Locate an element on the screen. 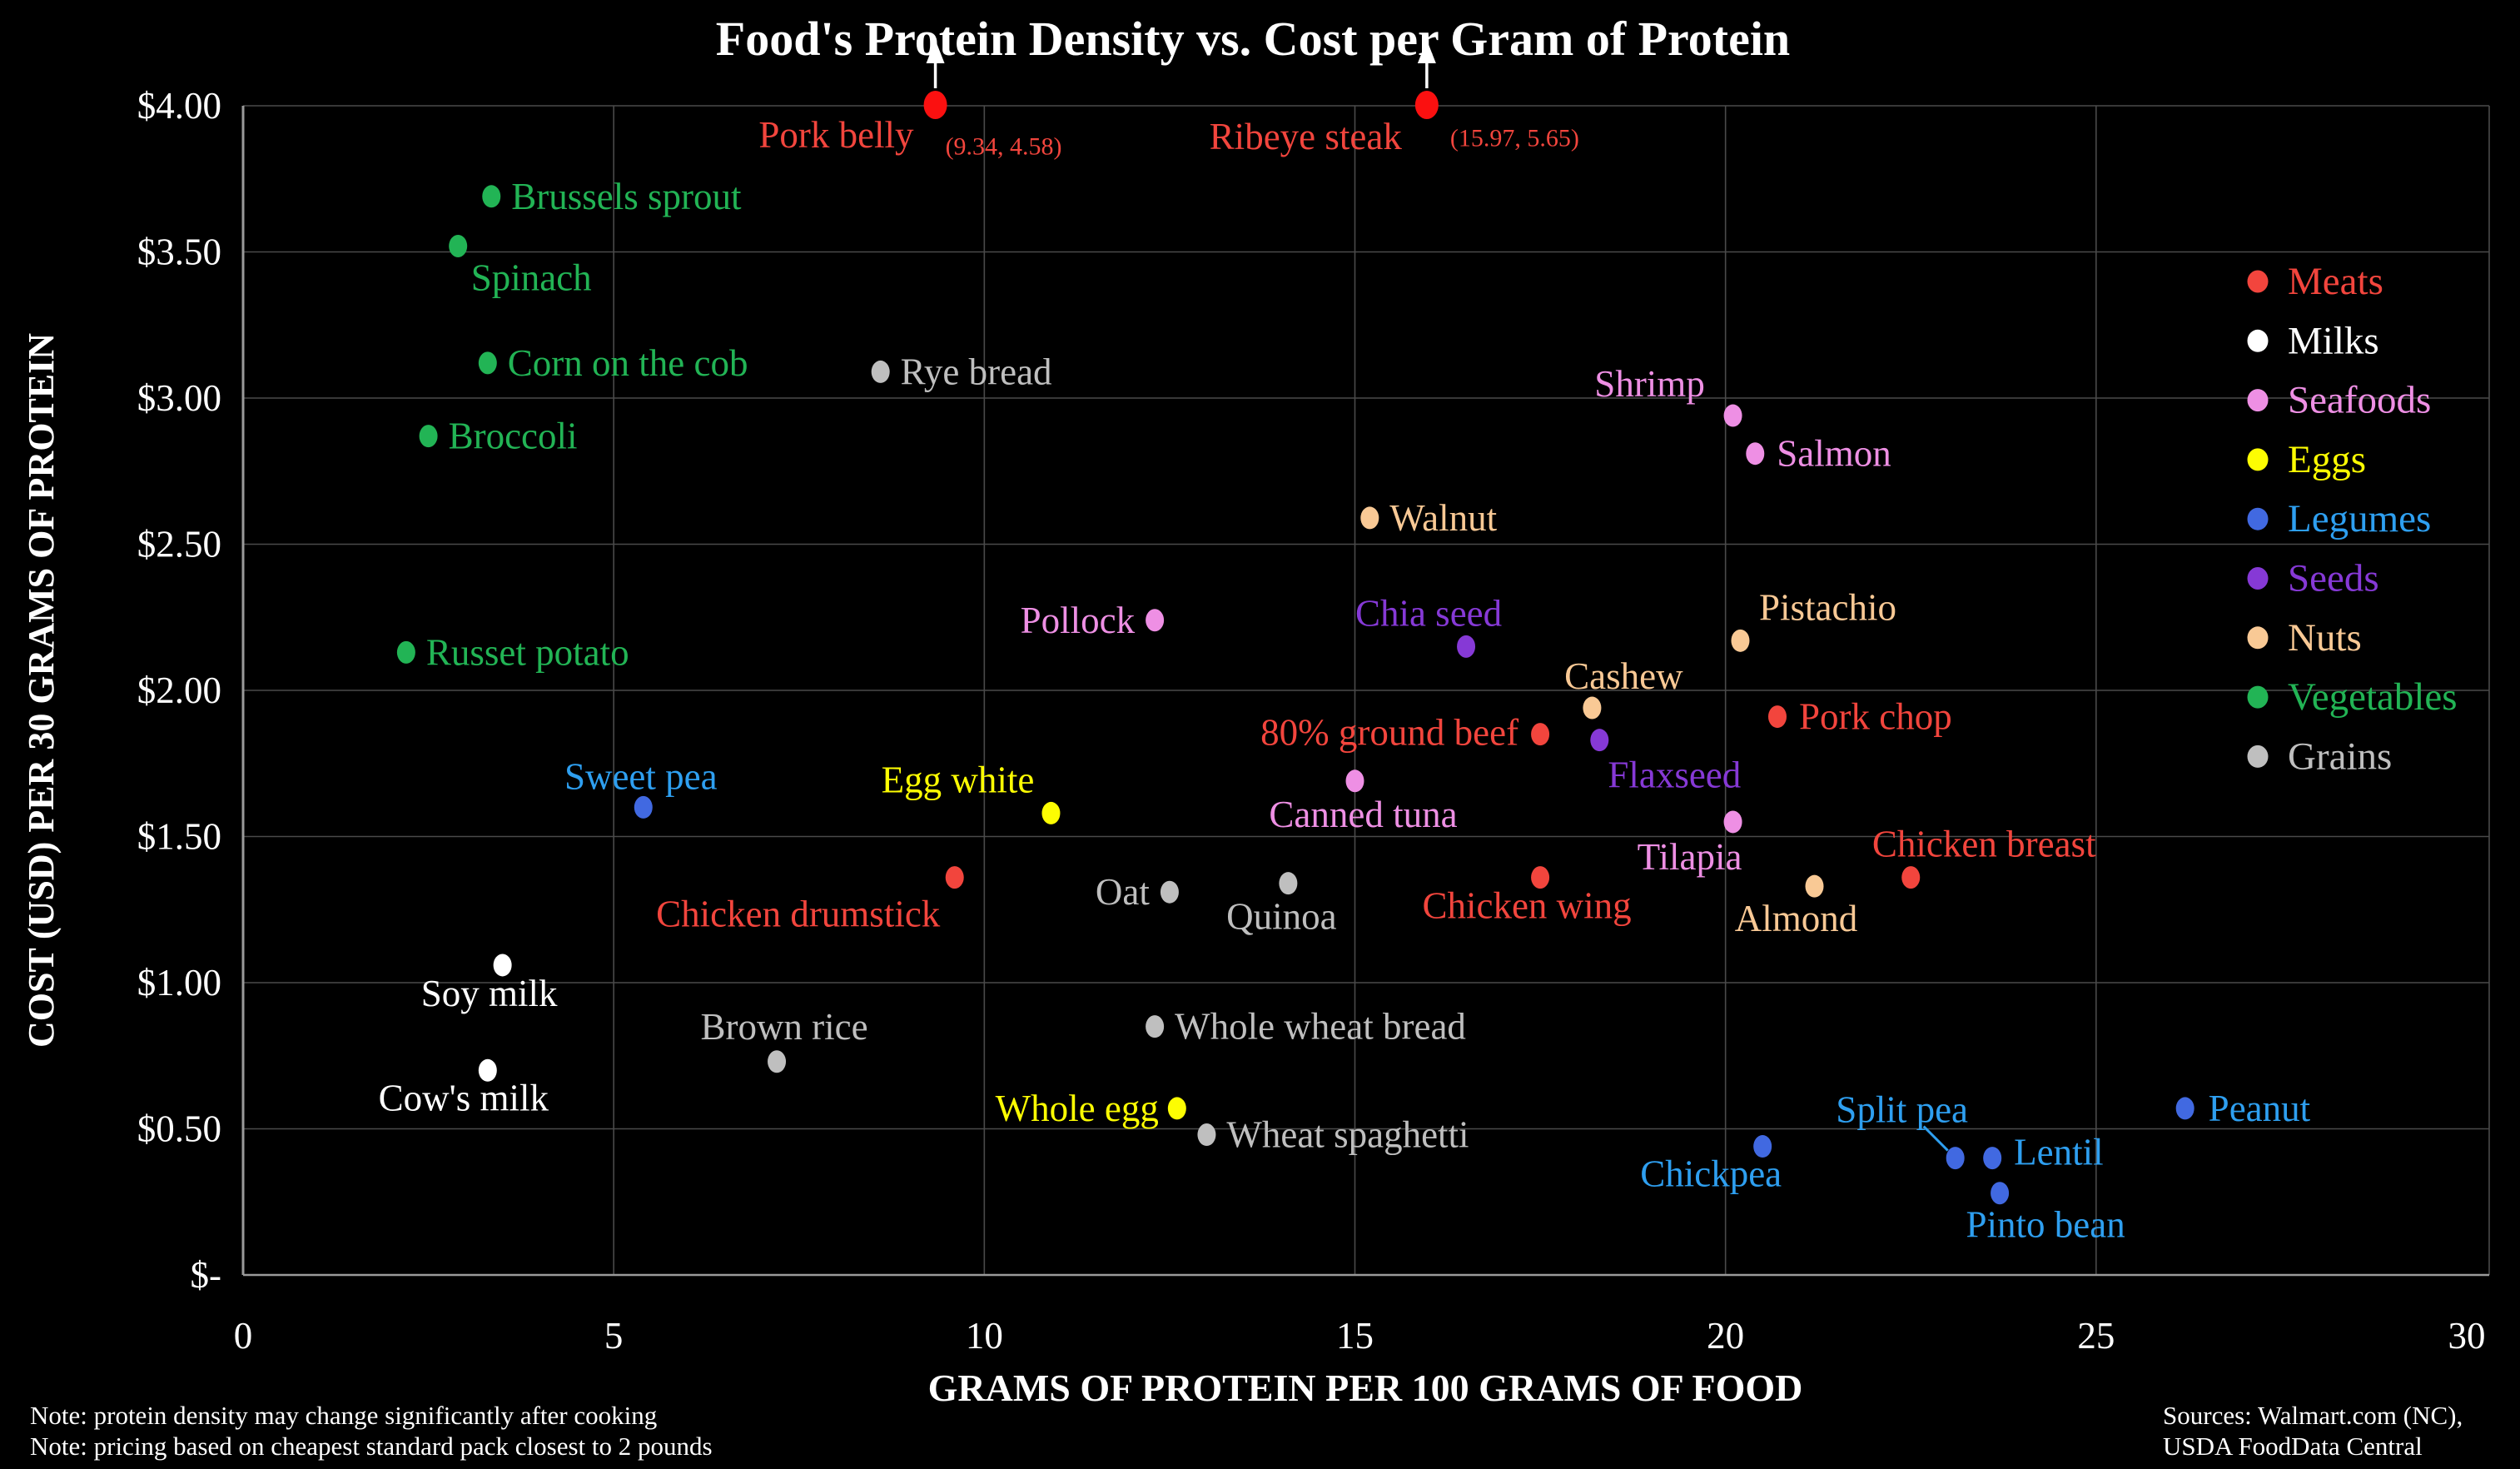 The height and width of the screenshot is (1469, 2520). point-label-walnut: Walnut is located at coordinates (1443, 518).